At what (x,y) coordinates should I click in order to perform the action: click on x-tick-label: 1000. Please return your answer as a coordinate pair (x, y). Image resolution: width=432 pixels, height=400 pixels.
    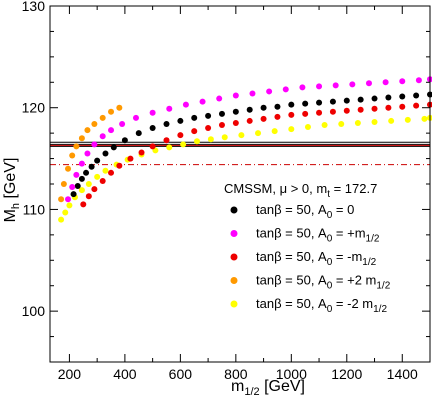
    Looking at the image, I should click on (291, 374).